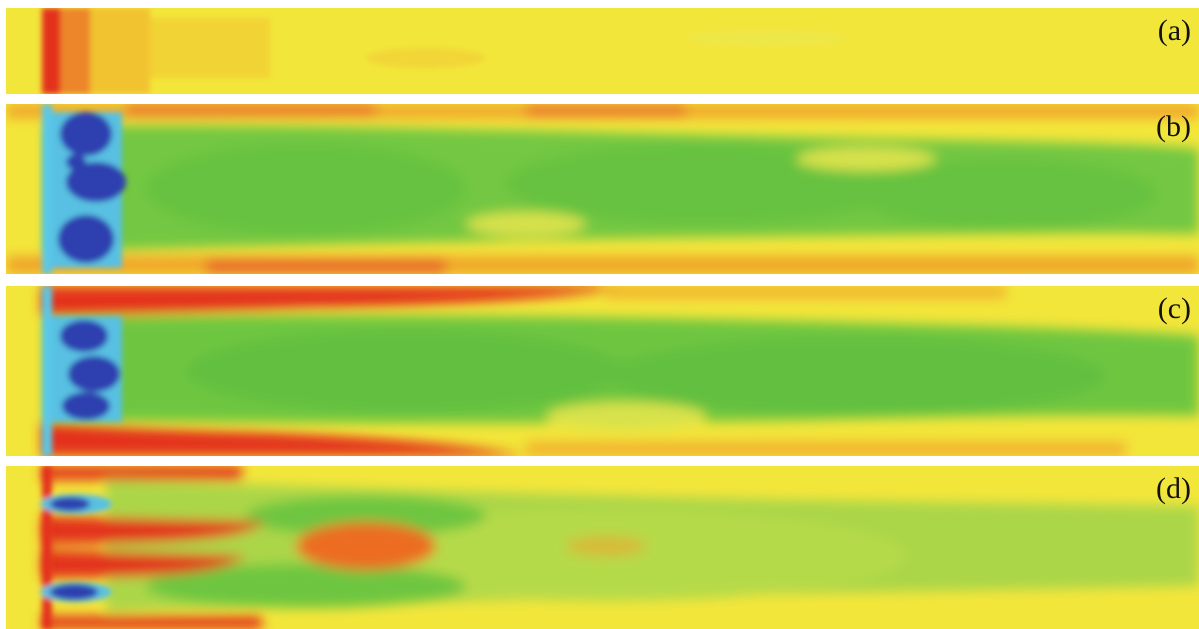 This screenshot has height=629, width=1199. I want to click on field-panel-a: (a), so click(602, 51).